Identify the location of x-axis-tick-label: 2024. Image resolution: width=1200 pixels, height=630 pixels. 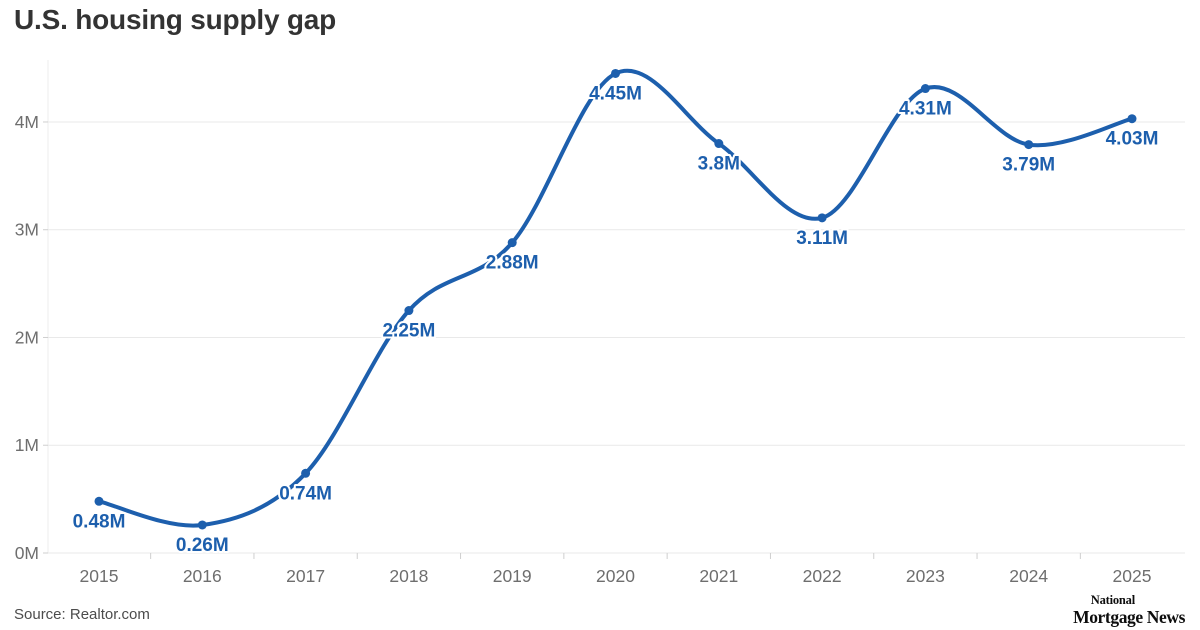
(1028, 576).